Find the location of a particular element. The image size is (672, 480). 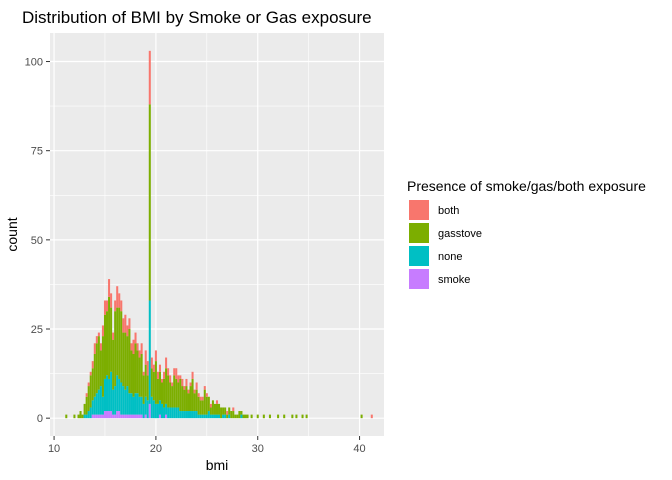

legend-label-none: none is located at coordinates (450, 257).